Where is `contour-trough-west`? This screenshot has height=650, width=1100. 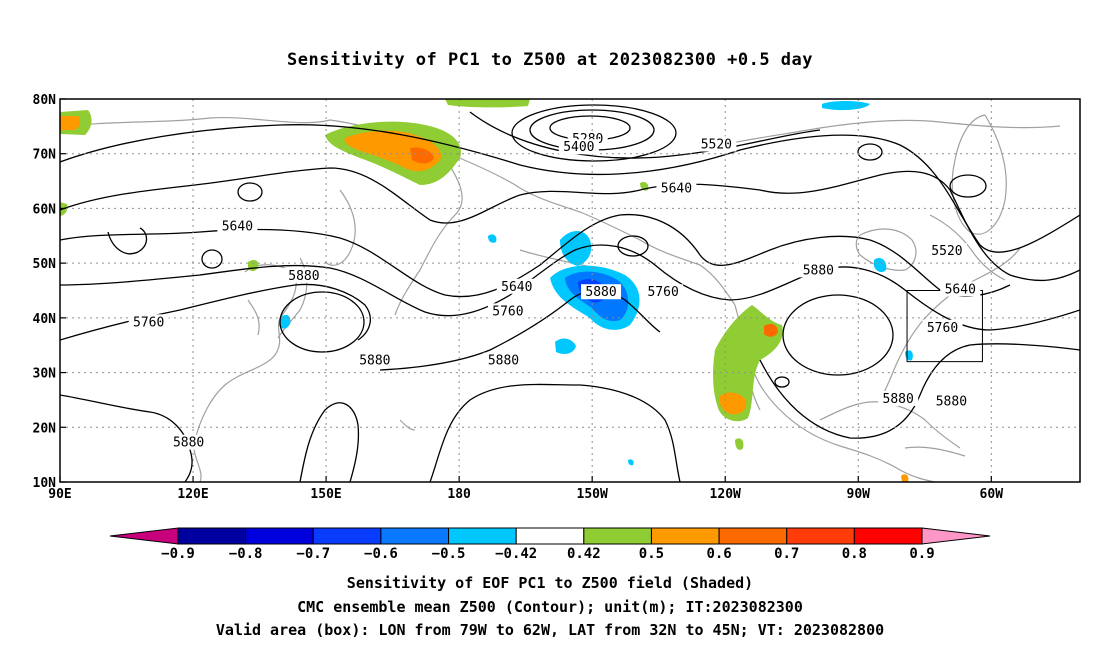
contour-trough-west is located at coordinates (127, 241).